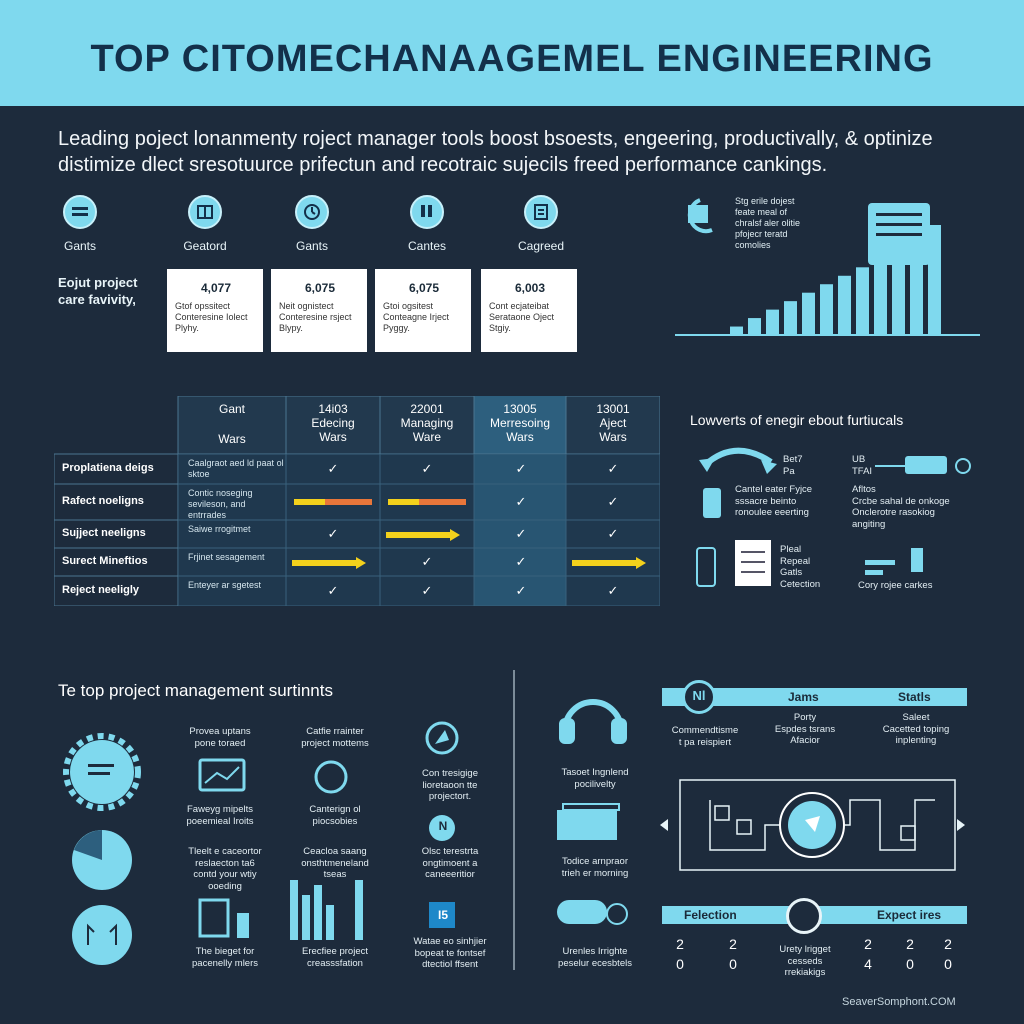 The image size is (1024, 1024). I want to click on cards-label: Eojut project care favivity,, so click(98, 291).